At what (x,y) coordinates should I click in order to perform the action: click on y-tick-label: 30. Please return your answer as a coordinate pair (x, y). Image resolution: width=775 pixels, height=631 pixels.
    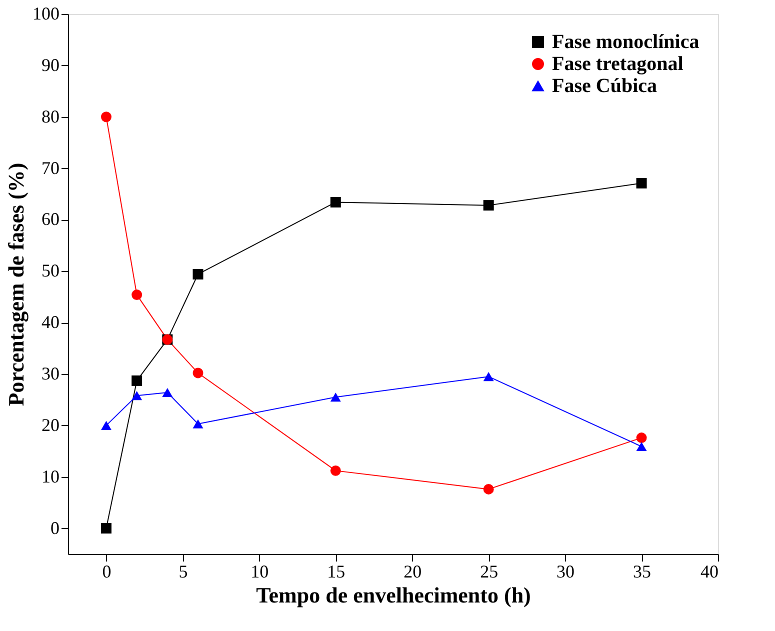
    Looking at the image, I should click on (51, 374).